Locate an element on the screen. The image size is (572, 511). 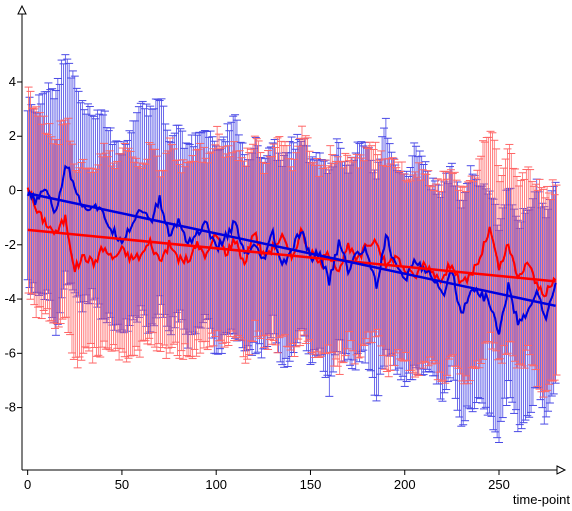
y-tick-label: 4 is located at coordinates (12, 81).